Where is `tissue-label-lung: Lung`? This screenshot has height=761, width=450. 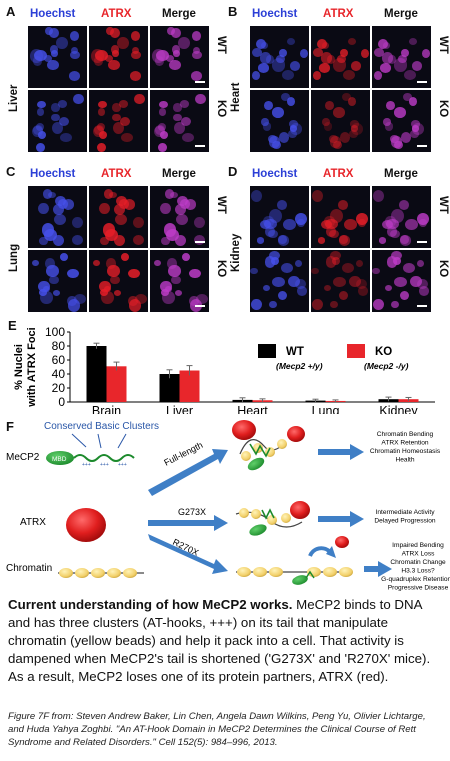 tissue-label-lung: Lung is located at coordinates (14, 258).